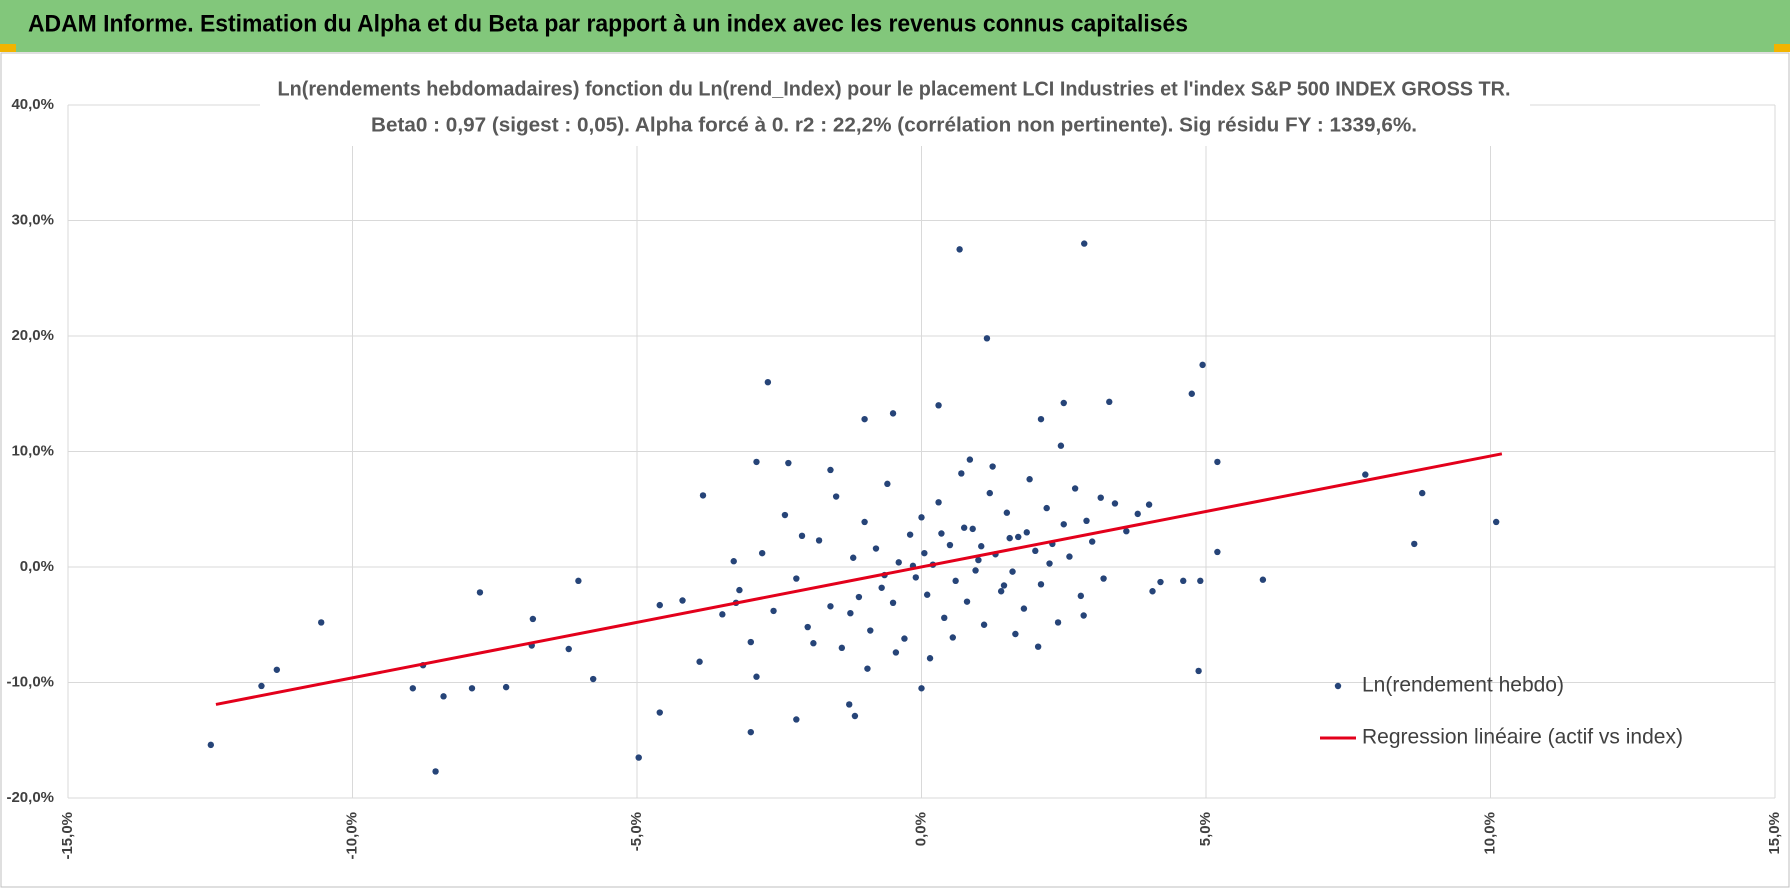 Image resolution: width=1790 pixels, height=888 pixels. I want to click on y-tick-label: 30,0%, so click(32, 219).